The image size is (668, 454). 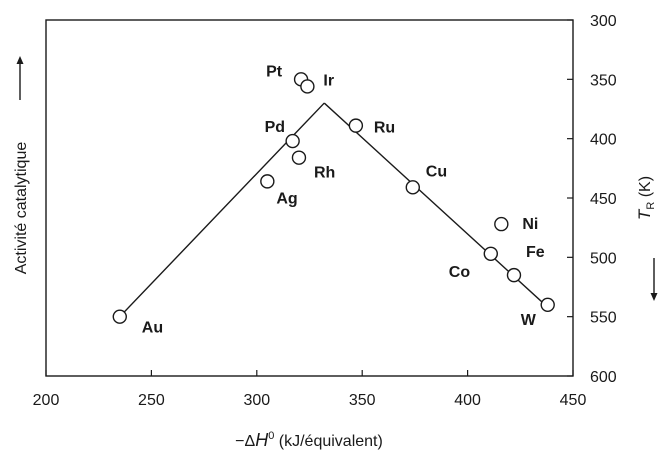 I want to click on point-label-pd: Pd, so click(x=275, y=127).